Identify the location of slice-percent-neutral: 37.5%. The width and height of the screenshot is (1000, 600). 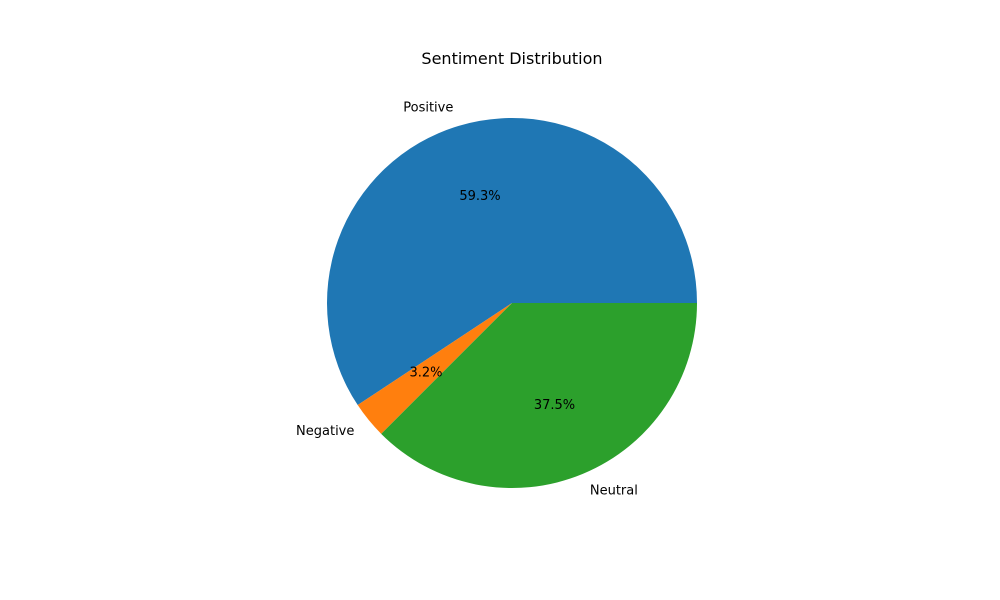
(554, 405).